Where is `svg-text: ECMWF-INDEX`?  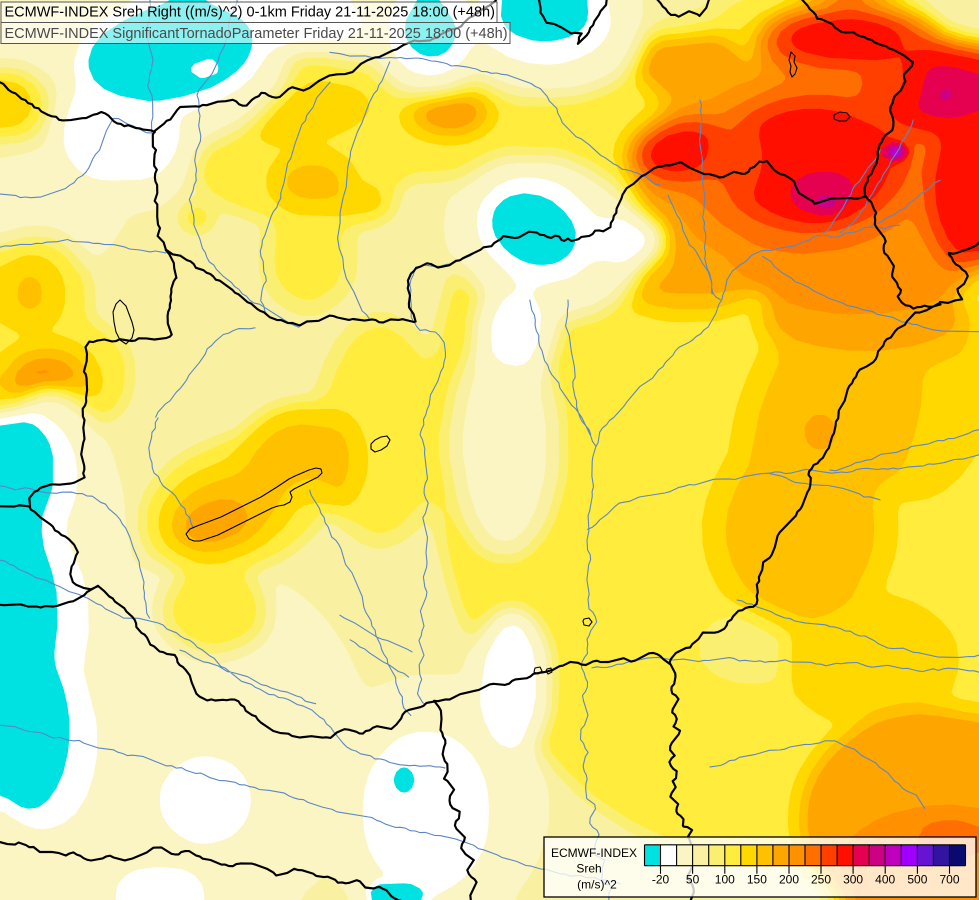
svg-text: ECMWF-INDEX is located at coordinates (594, 853).